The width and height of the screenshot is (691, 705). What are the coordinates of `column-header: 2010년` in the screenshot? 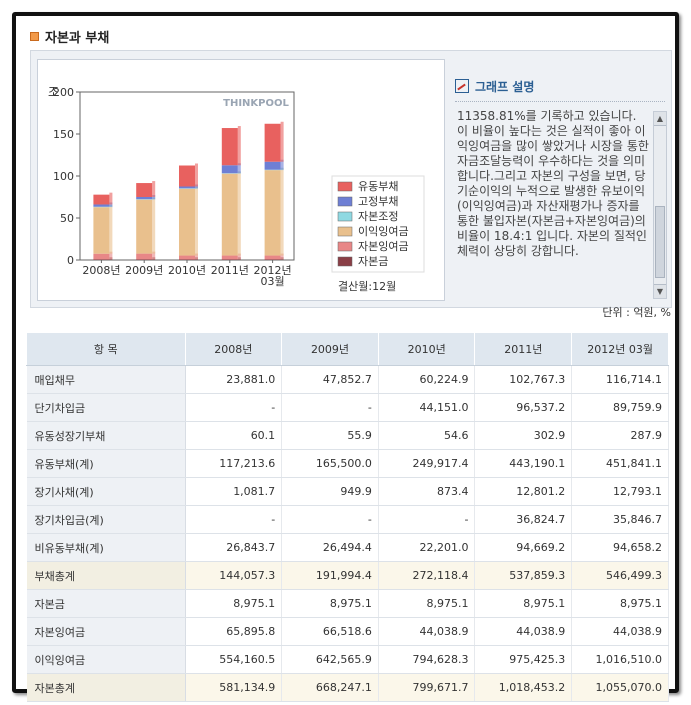 It's located at (426, 349).